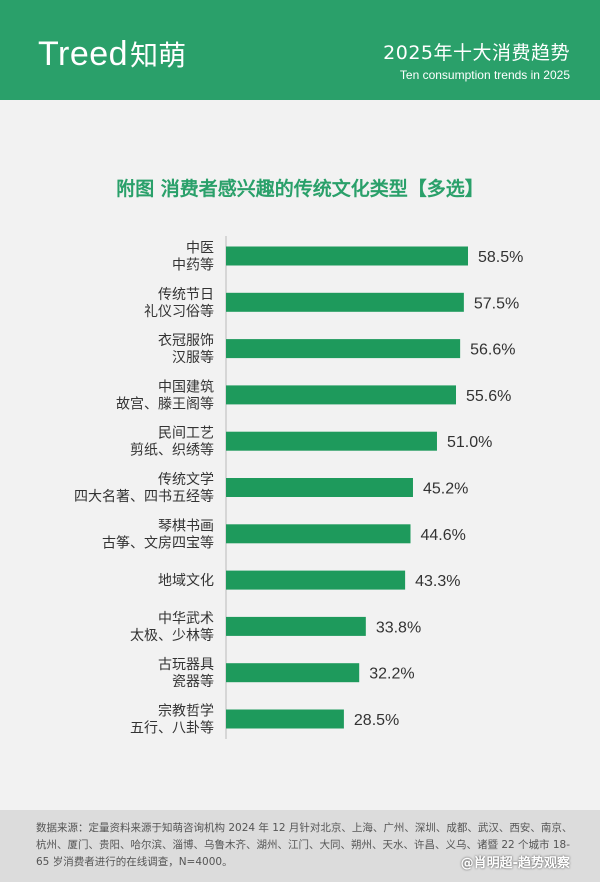  Describe the element at coordinates (186, 387) in the screenshot. I see `category-label-3-0: 中国建筑` at that location.